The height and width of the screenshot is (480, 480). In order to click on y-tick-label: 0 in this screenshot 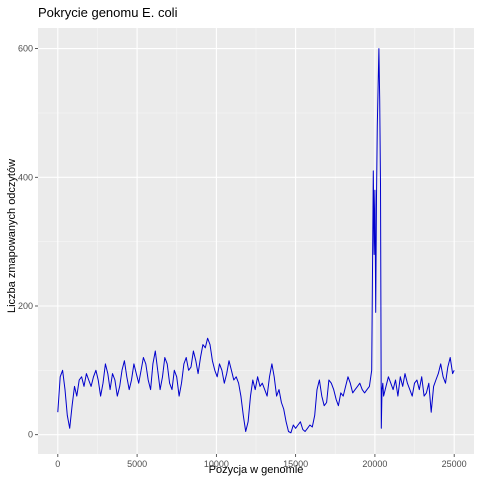, I will do `click(30, 435)`.